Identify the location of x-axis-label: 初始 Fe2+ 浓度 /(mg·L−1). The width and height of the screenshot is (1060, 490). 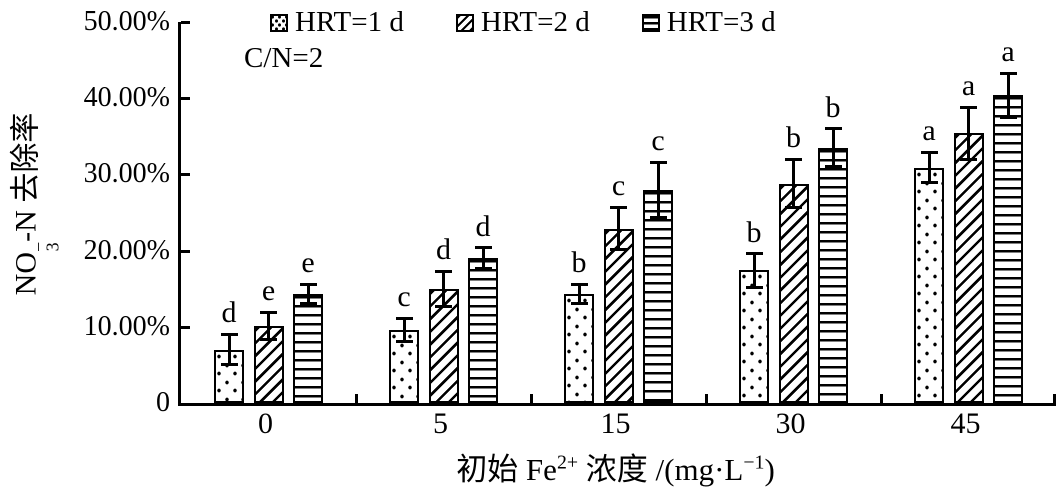
(615, 469).